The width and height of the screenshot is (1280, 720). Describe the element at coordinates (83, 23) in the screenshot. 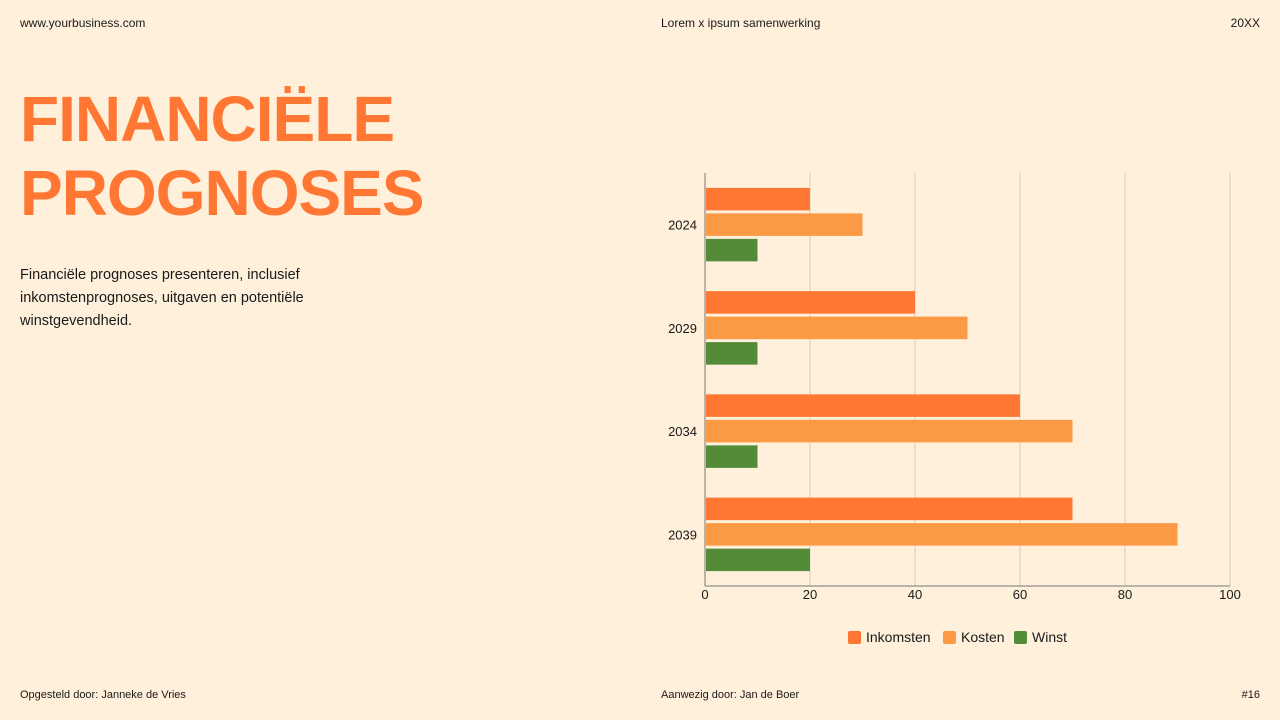

I see `website-url: www.yourbusiness.com` at that location.